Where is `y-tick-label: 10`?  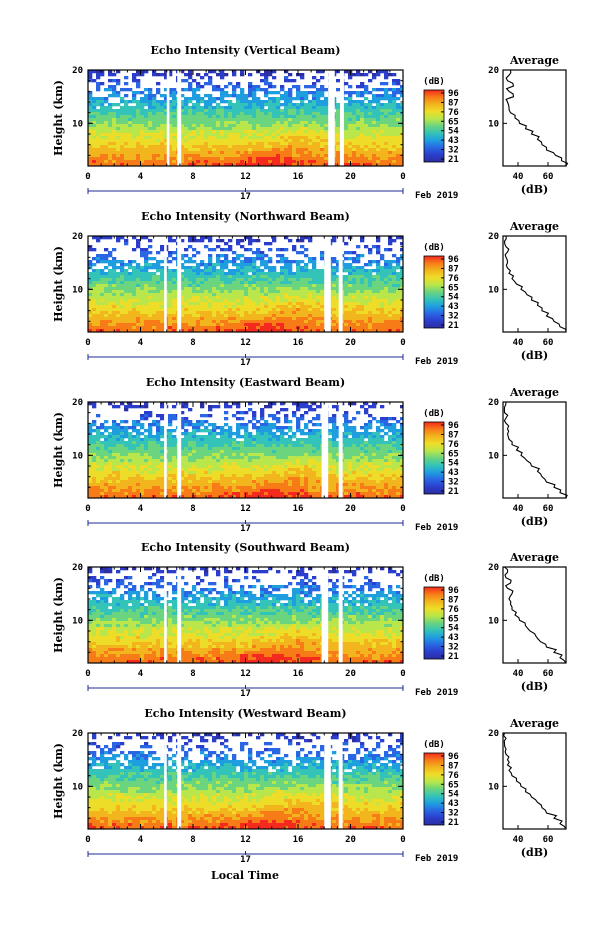 y-tick-label: 10 is located at coordinates (77, 290).